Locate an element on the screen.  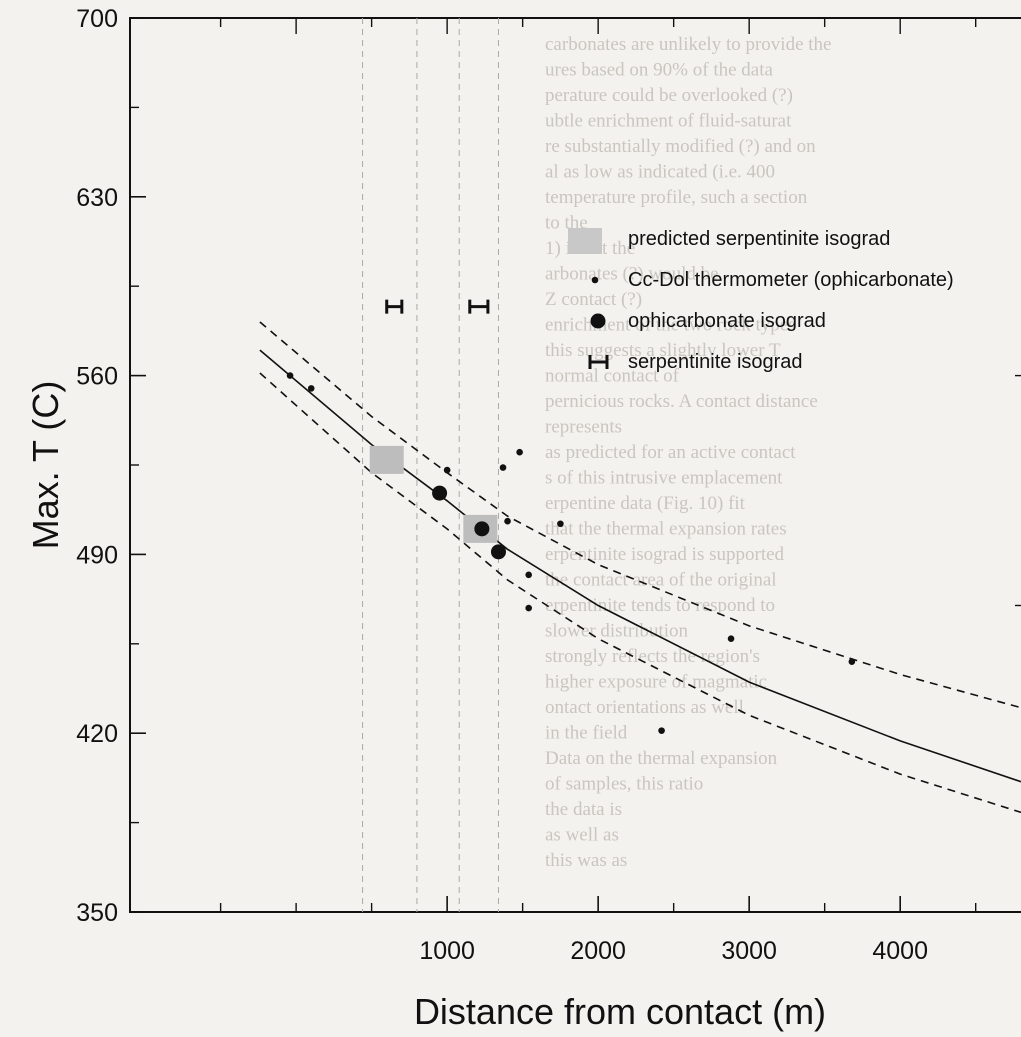
background-text-line: perature could be overlooked (?) is located at coordinates (669, 95).